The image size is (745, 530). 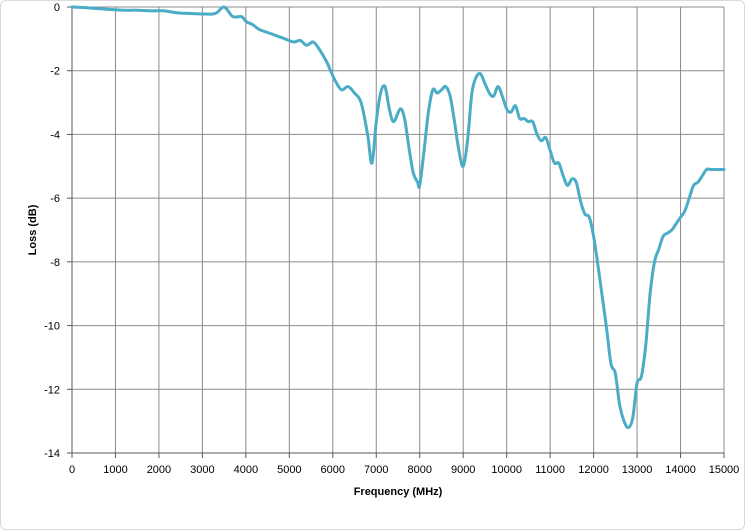 What do you see at coordinates (506, 470) in the screenshot?
I see `x-tick-label: 10000` at bounding box center [506, 470].